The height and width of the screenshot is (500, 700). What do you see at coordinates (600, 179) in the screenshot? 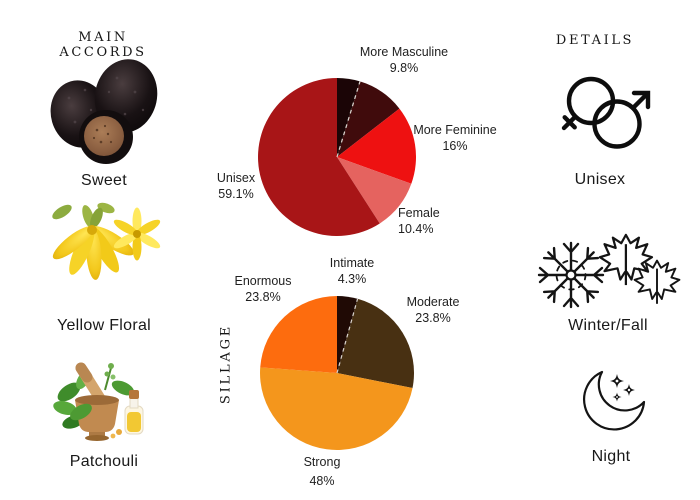
I see `detail-label-unisex: Unisex` at bounding box center [600, 179].